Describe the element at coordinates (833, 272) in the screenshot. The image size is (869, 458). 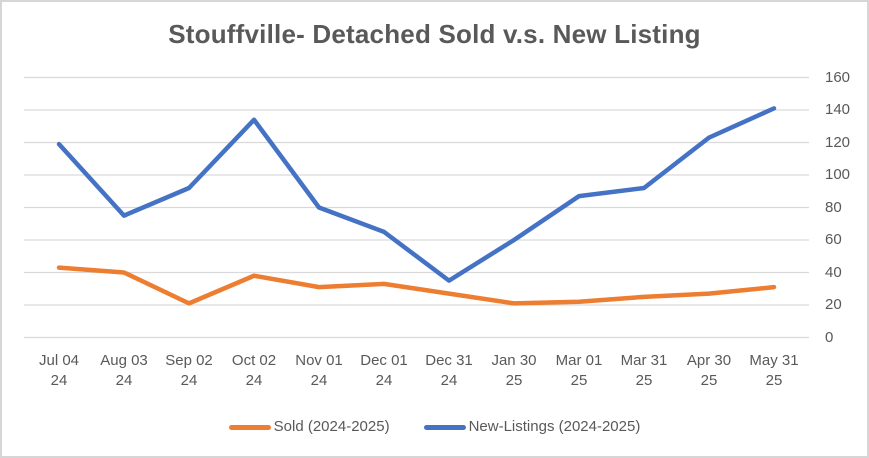
I see `y-tick-label-40: 40` at that location.